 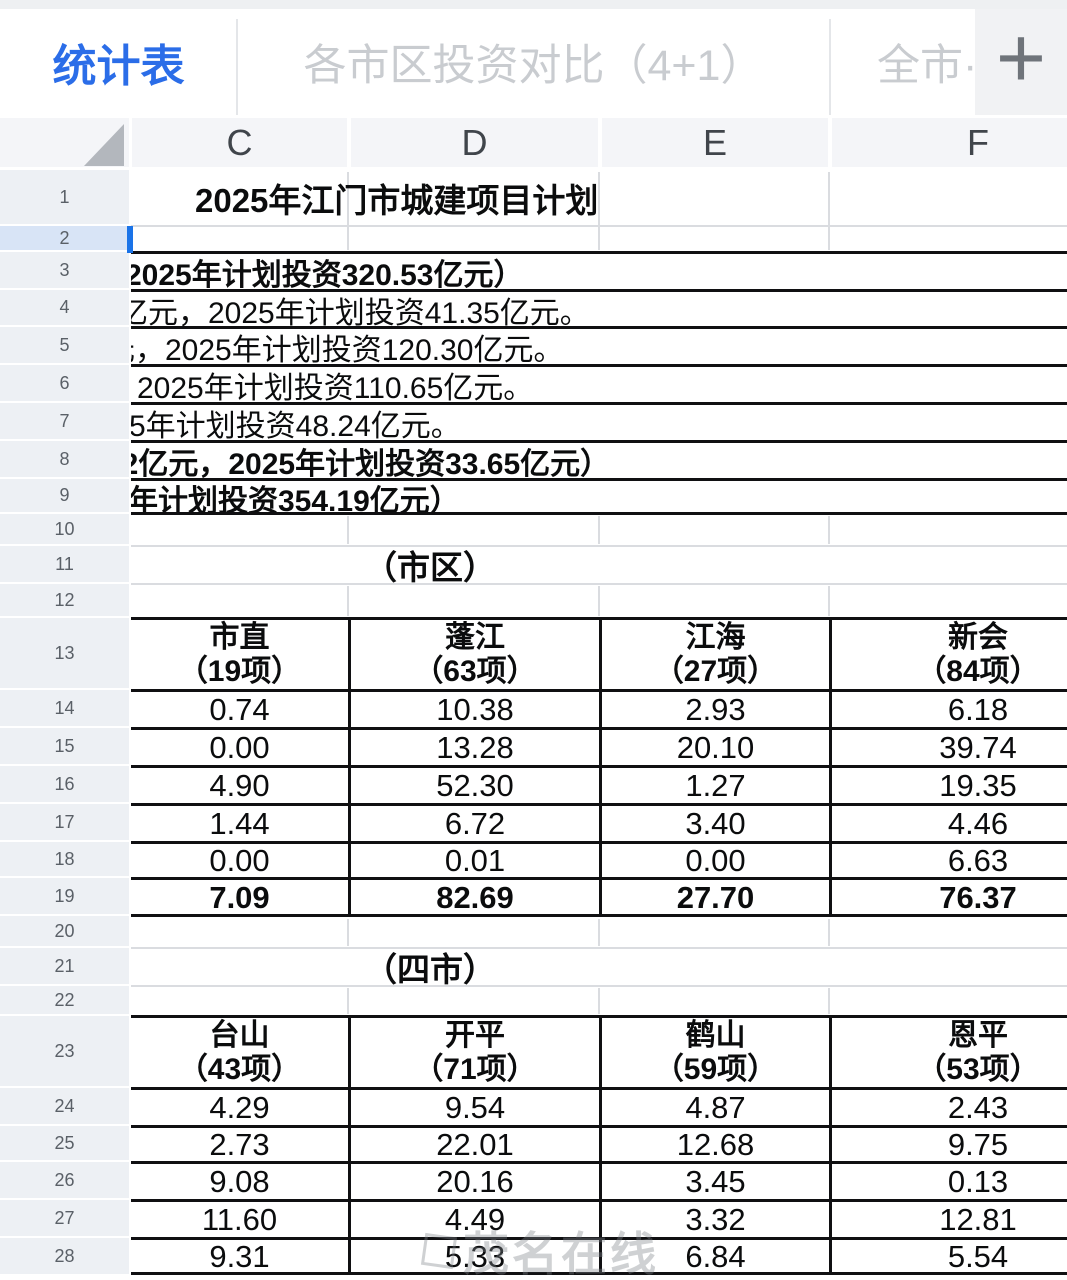 I want to click on select-all-button, so click(x=64, y=142).